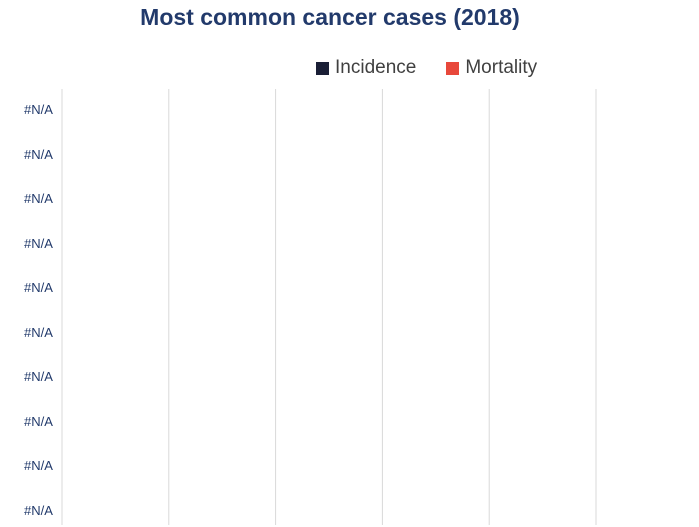  I want to click on chart-title: Most common cancer cases (2018), so click(330, 17).